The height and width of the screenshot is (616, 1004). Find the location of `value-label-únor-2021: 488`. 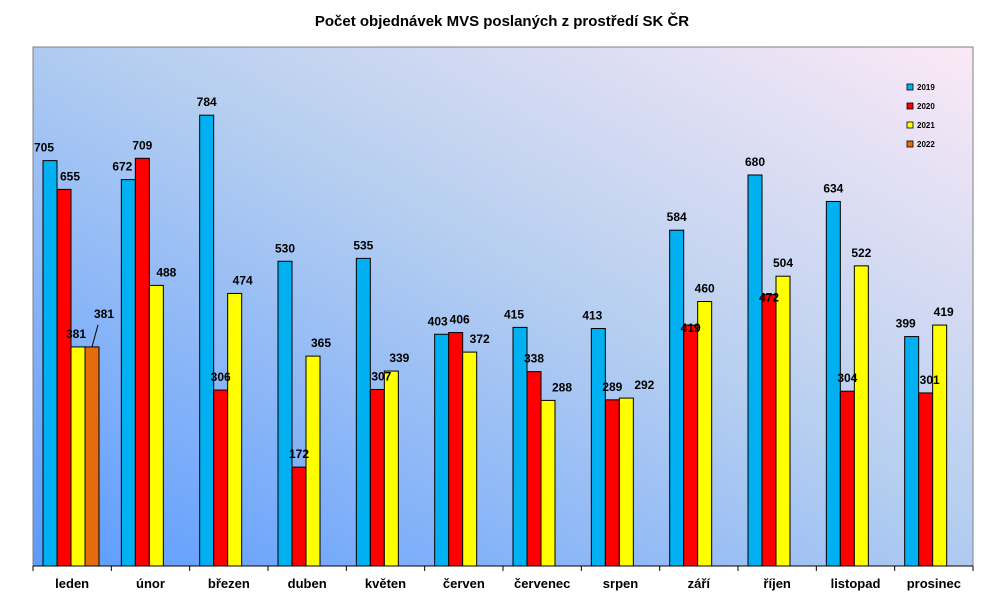

value-label-únor-2021: 488 is located at coordinates (166, 272).